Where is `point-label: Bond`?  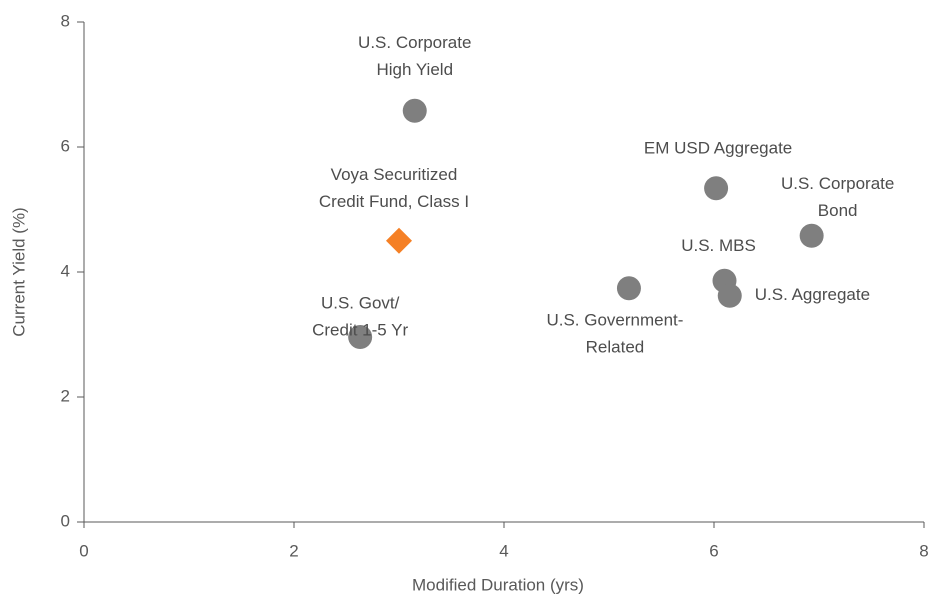
point-label: Bond is located at coordinates (838, 210).